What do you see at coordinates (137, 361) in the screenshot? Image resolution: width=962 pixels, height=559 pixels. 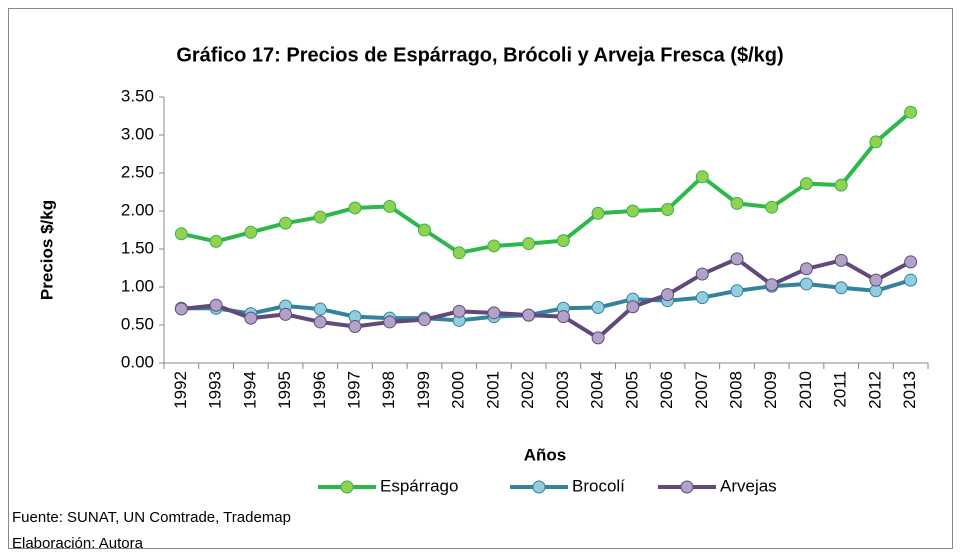 I see `y-tick-label: 0.00` at bounding box center [137, 361].